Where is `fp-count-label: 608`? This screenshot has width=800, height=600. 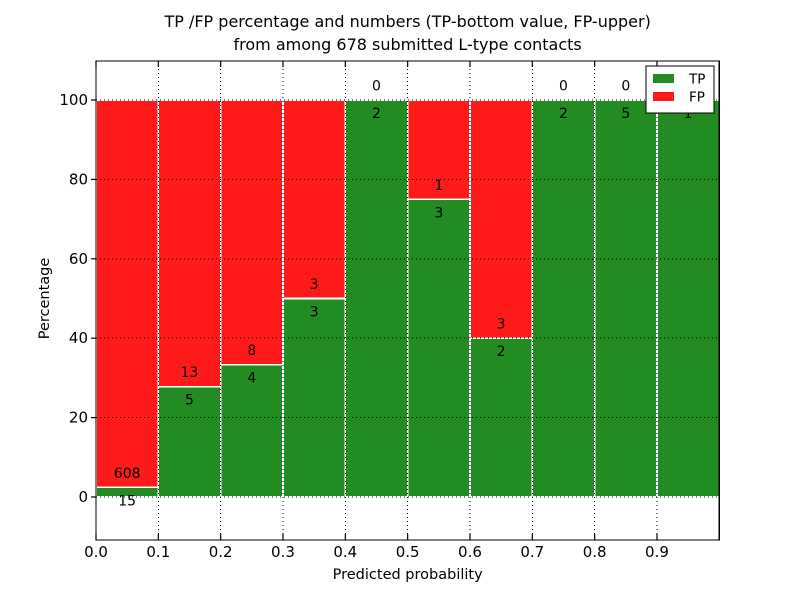
fp-count-label: 608 is located at coordinates (127, 474).